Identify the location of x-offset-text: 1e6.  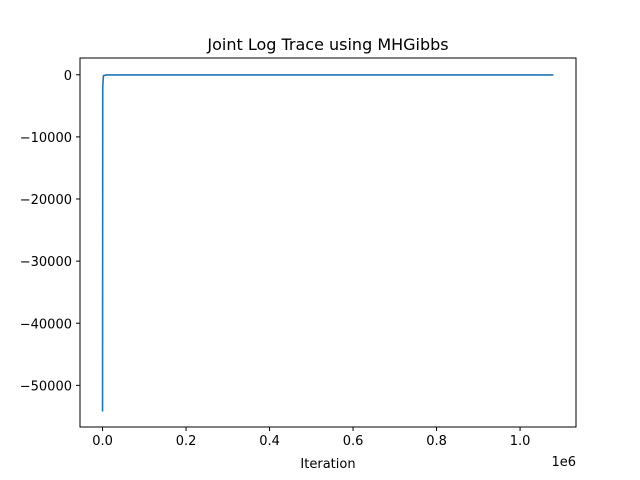
(563, 462).